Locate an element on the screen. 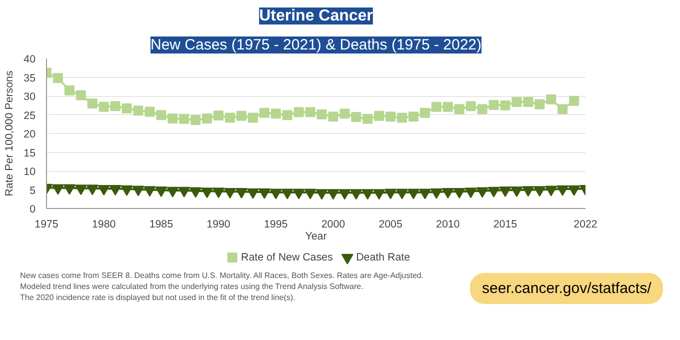 The height and width of the screenshot is (340, 680). x-tick-label: 1985 is located at coordinates (161, 224).